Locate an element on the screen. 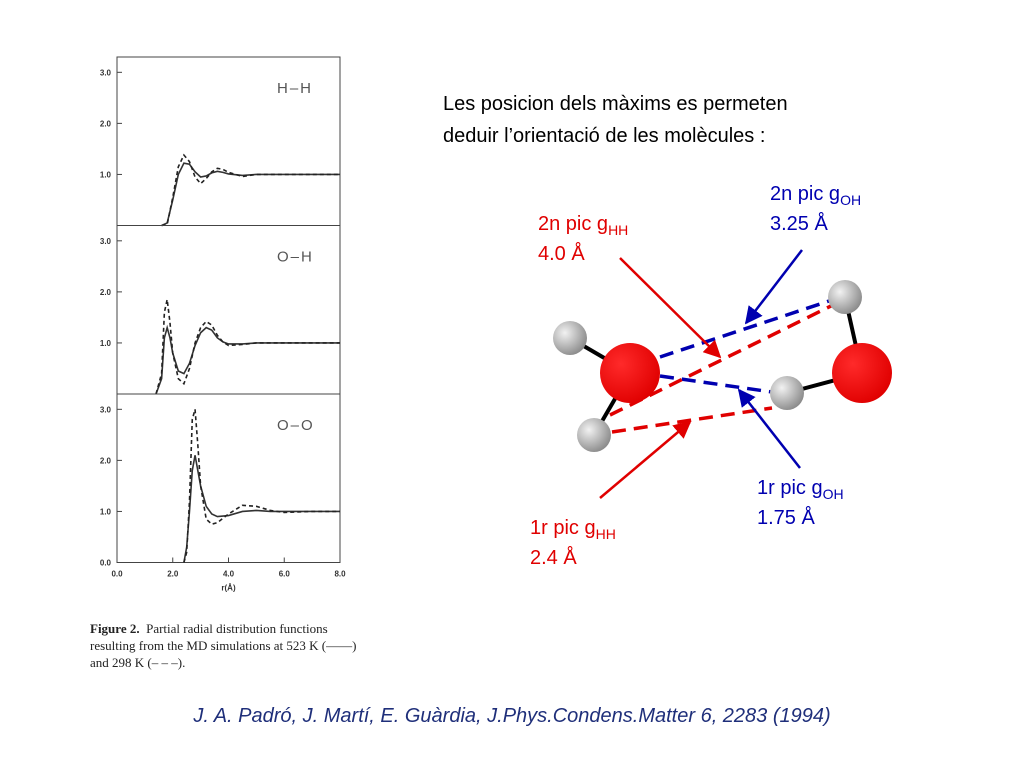  heading-line: Les posicion dels màxims es permeten is located at coordinates (615, 104).